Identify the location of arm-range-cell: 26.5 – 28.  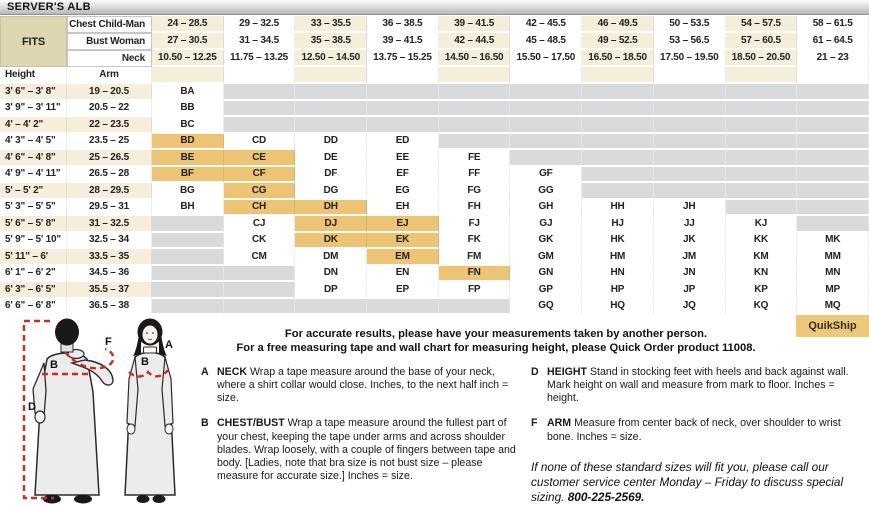
(109, 174).